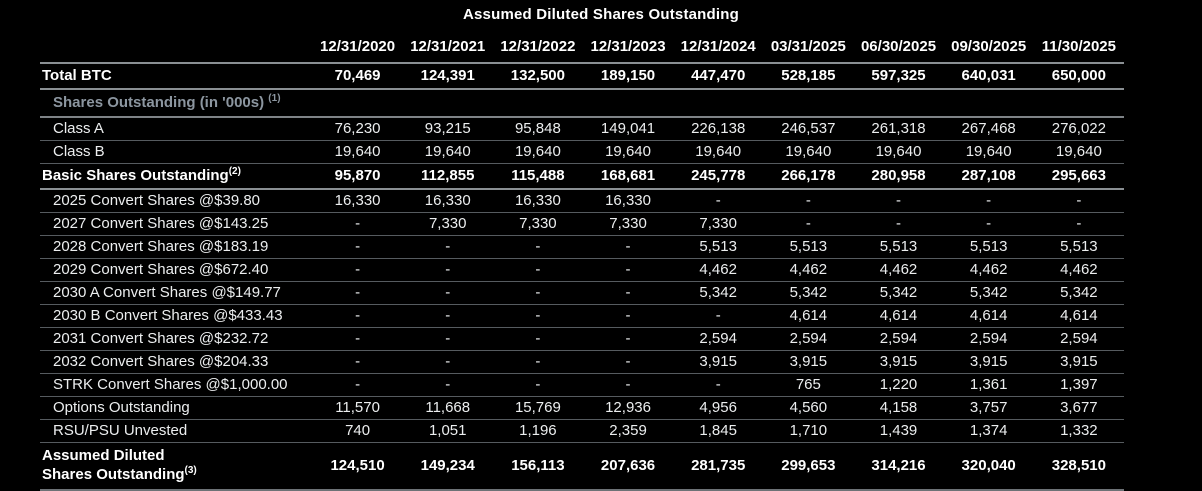 Image resolution: width=1202 pixels, height=491 pixels. What do you see at coordinates (628, 49) in the screenshot?
I see `column-header-date: 12/31/2023` at bounding box center [628, 49].